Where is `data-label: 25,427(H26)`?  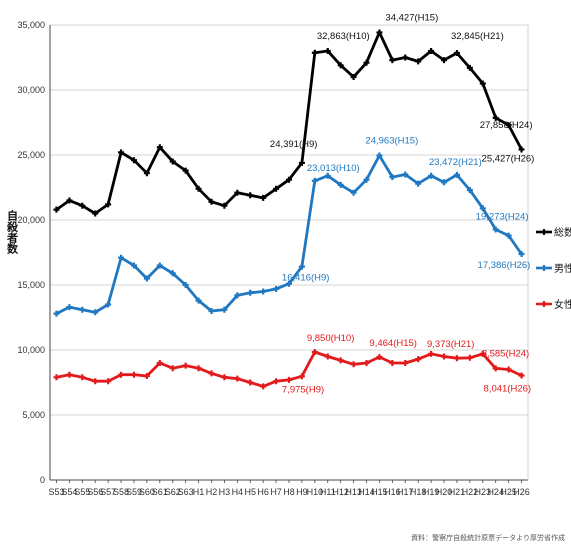
data-label: 25,427(H26) is located at coordinates (508, 158).